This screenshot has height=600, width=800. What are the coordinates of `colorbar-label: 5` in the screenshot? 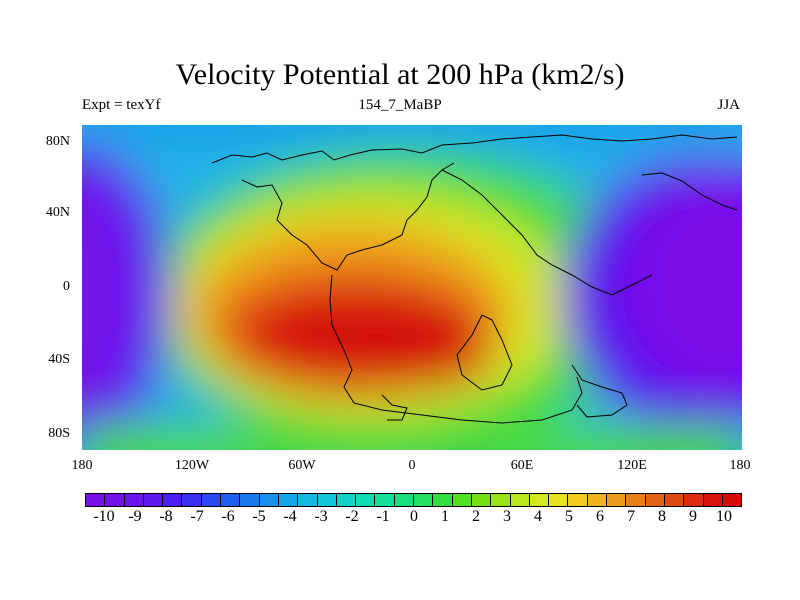 It's located at (569, 516).